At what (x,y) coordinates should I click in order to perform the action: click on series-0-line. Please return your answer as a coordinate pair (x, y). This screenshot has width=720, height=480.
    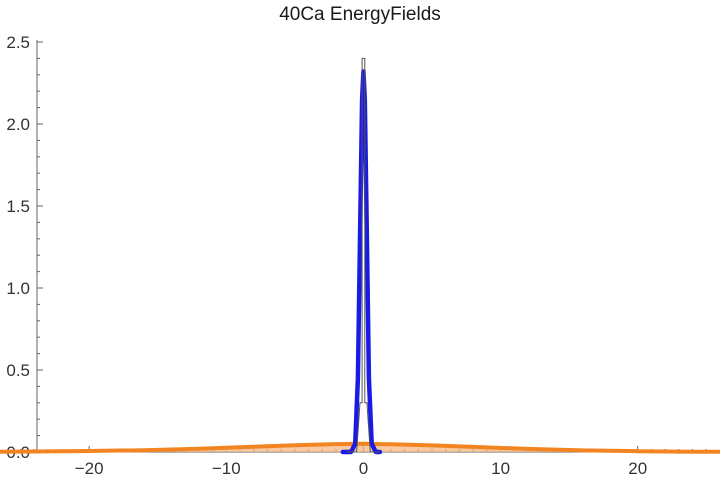
    Looking at the image, I should click on (360, 447).